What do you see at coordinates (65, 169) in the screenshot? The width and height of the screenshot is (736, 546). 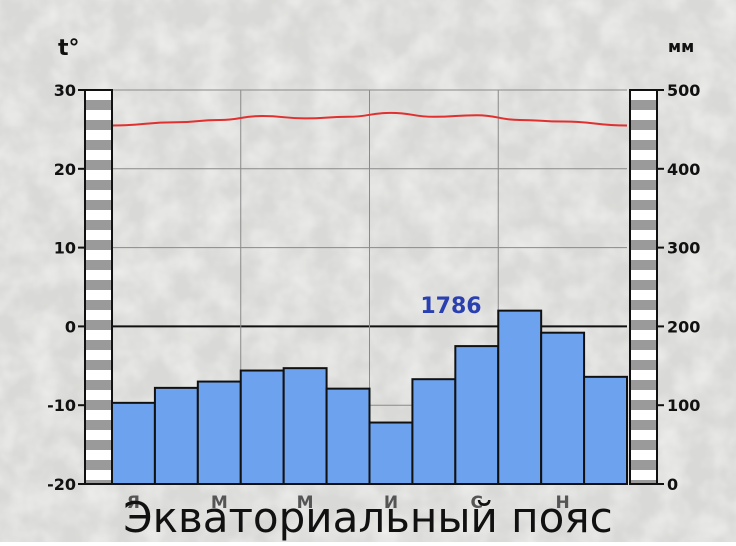 I see `left-tick-label: 20` at bounding box center [65, 169].